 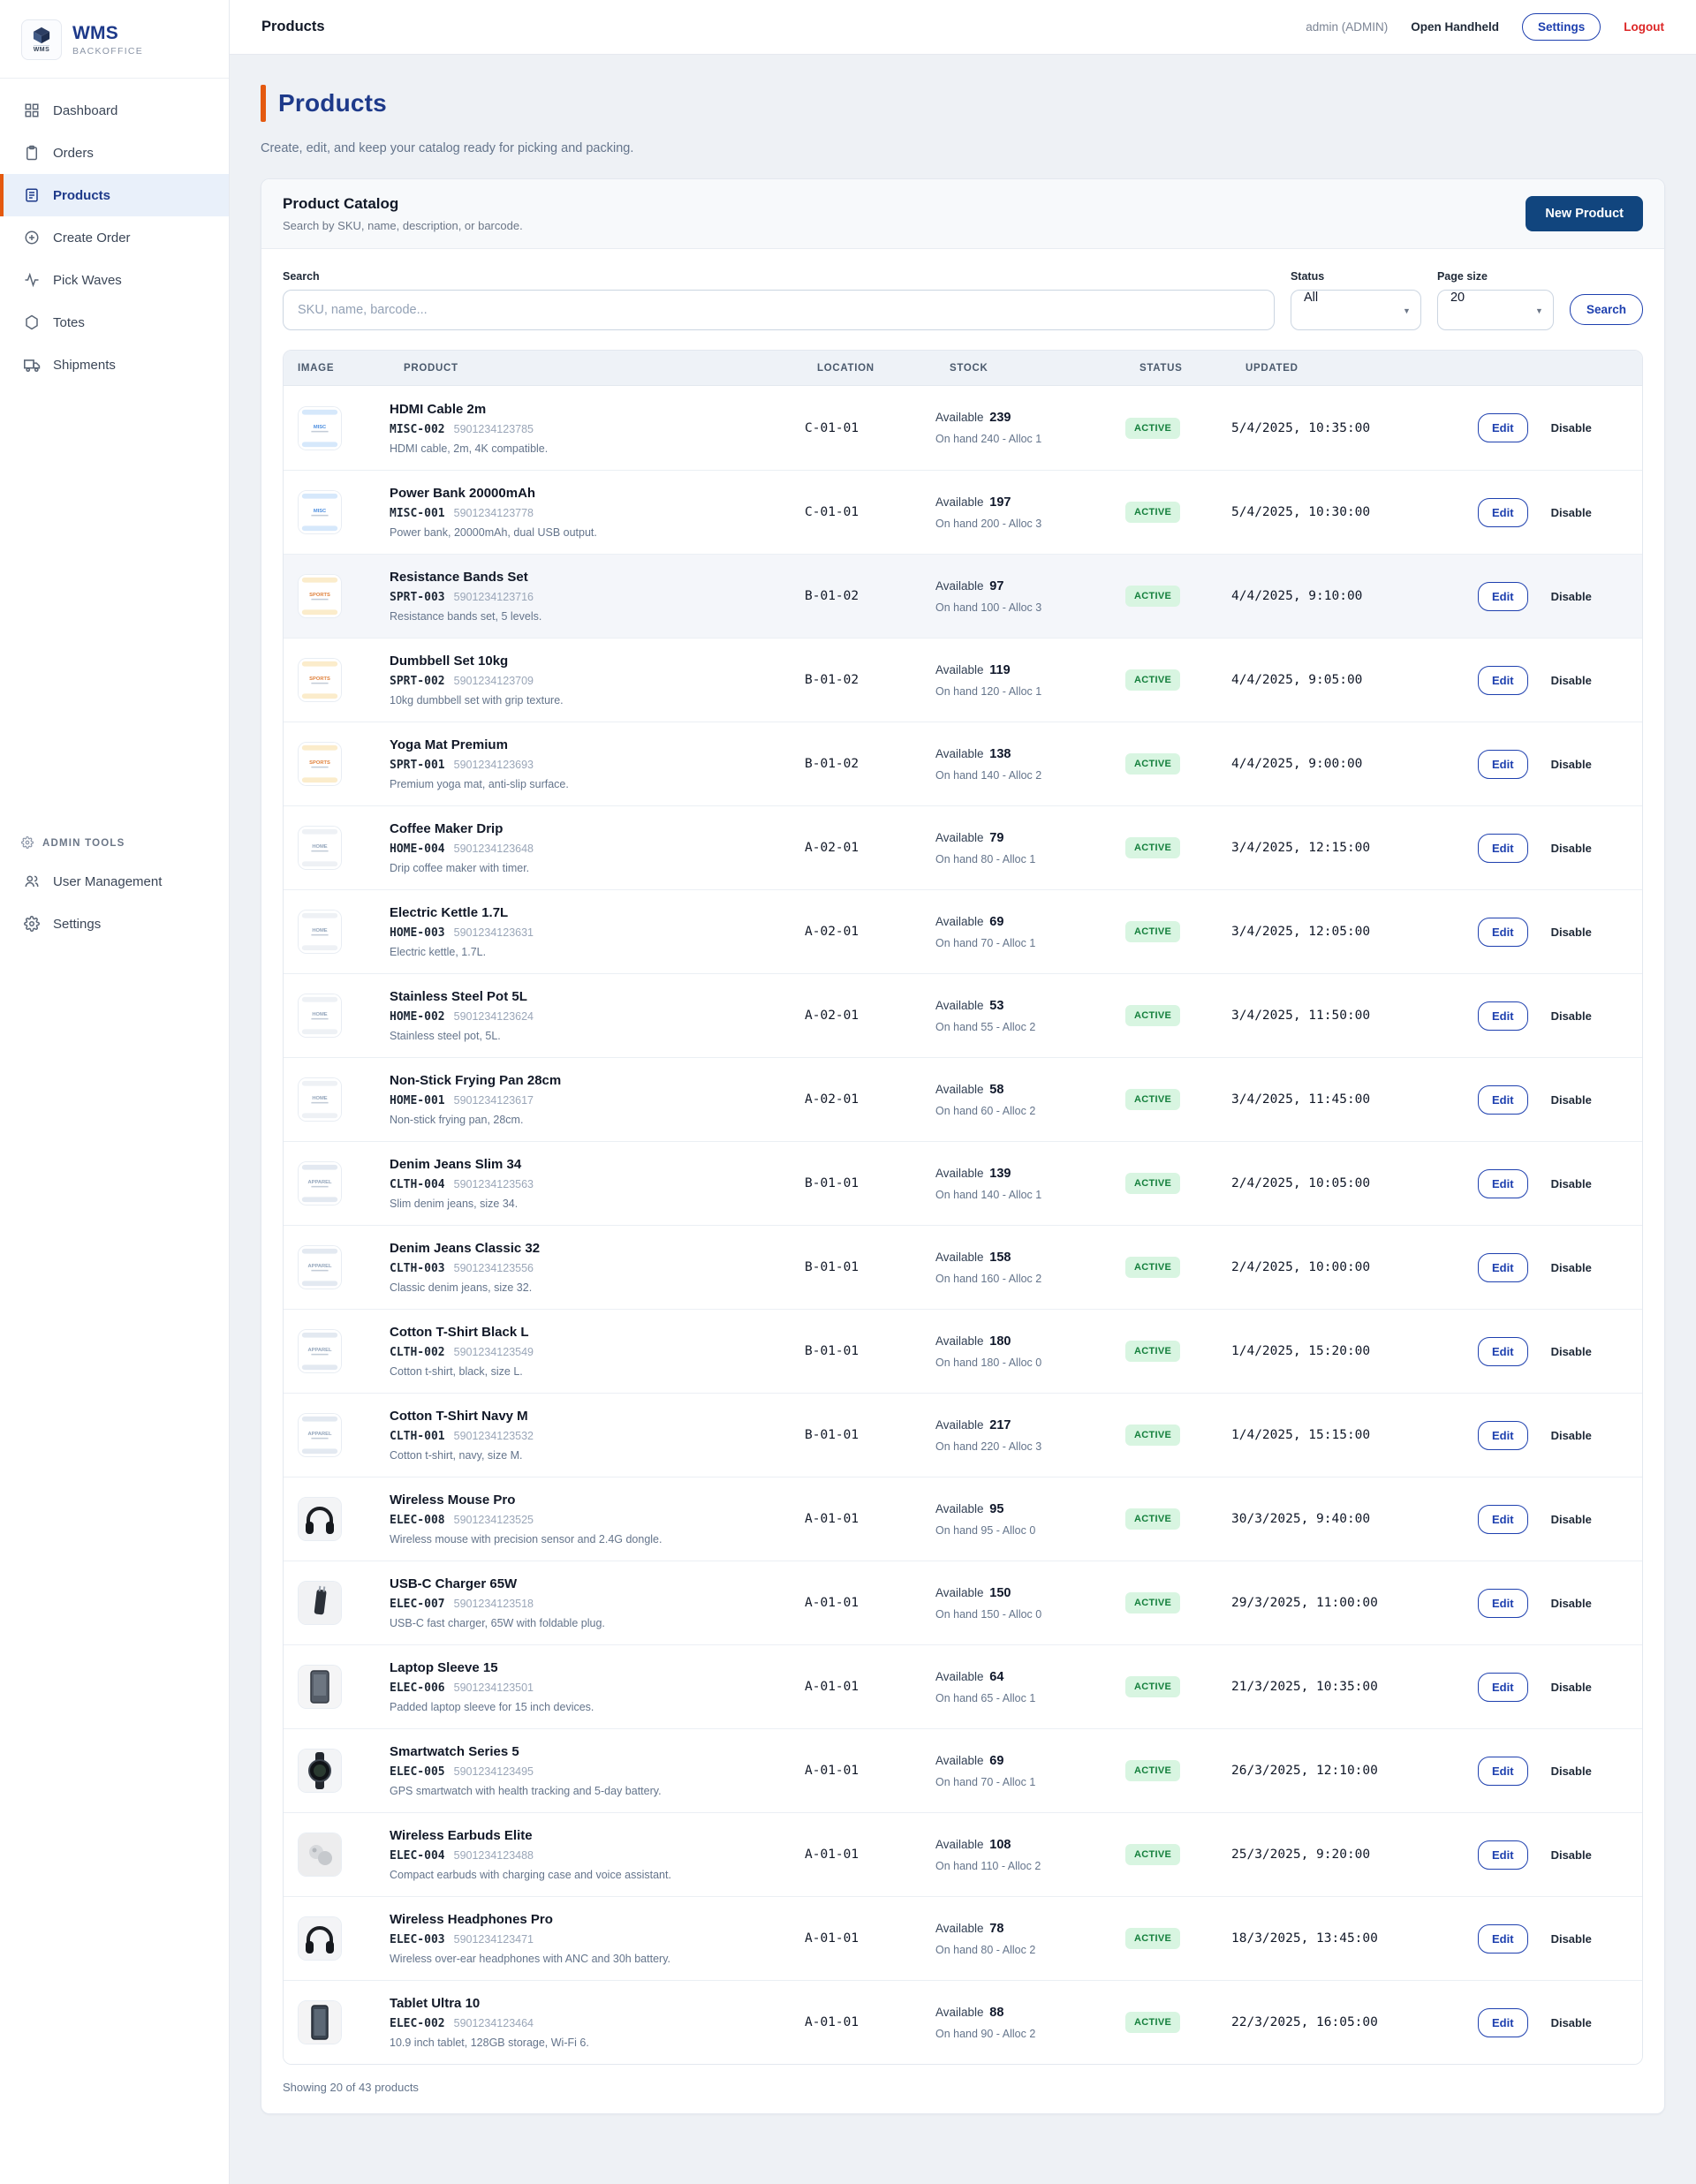 I want to click on sidebar-item-user-management: User Management, so click(x=114, y=881).